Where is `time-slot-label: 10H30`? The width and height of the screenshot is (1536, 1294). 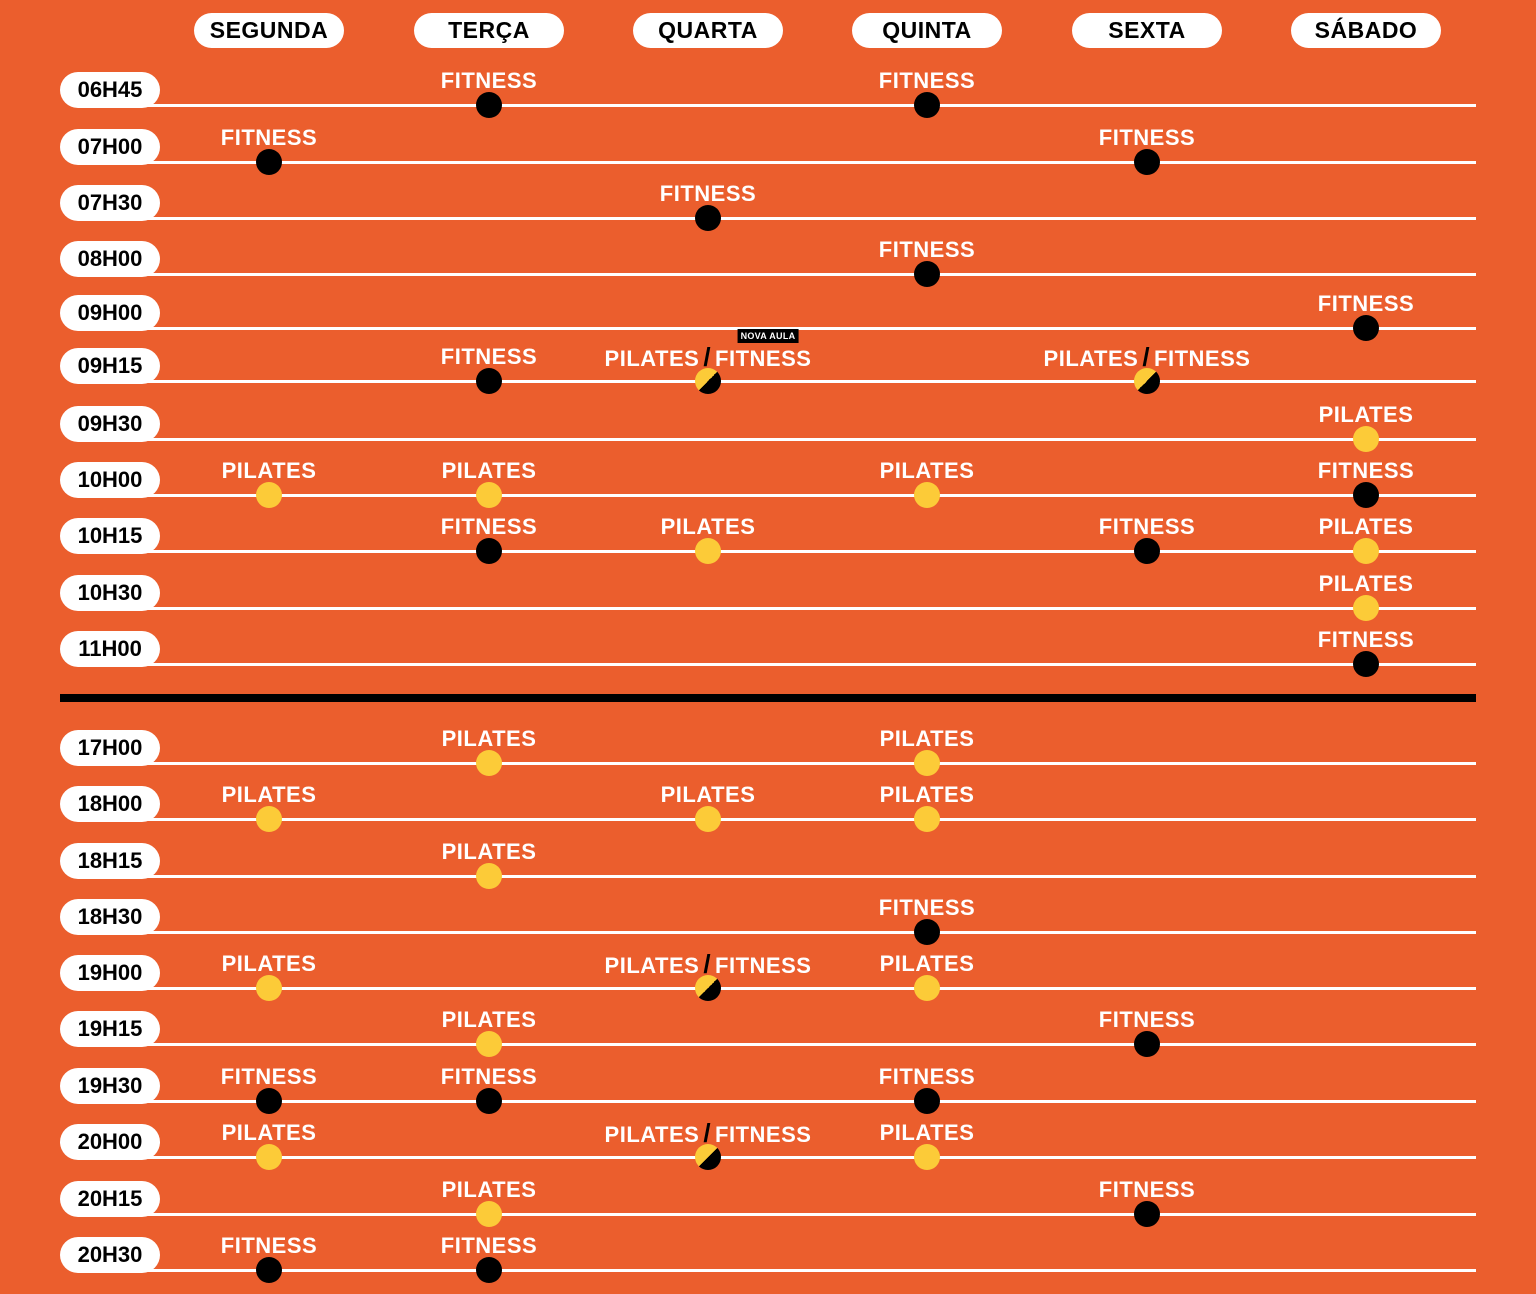
time-slot-label: 10H30 is located at coordinates (110, 593).